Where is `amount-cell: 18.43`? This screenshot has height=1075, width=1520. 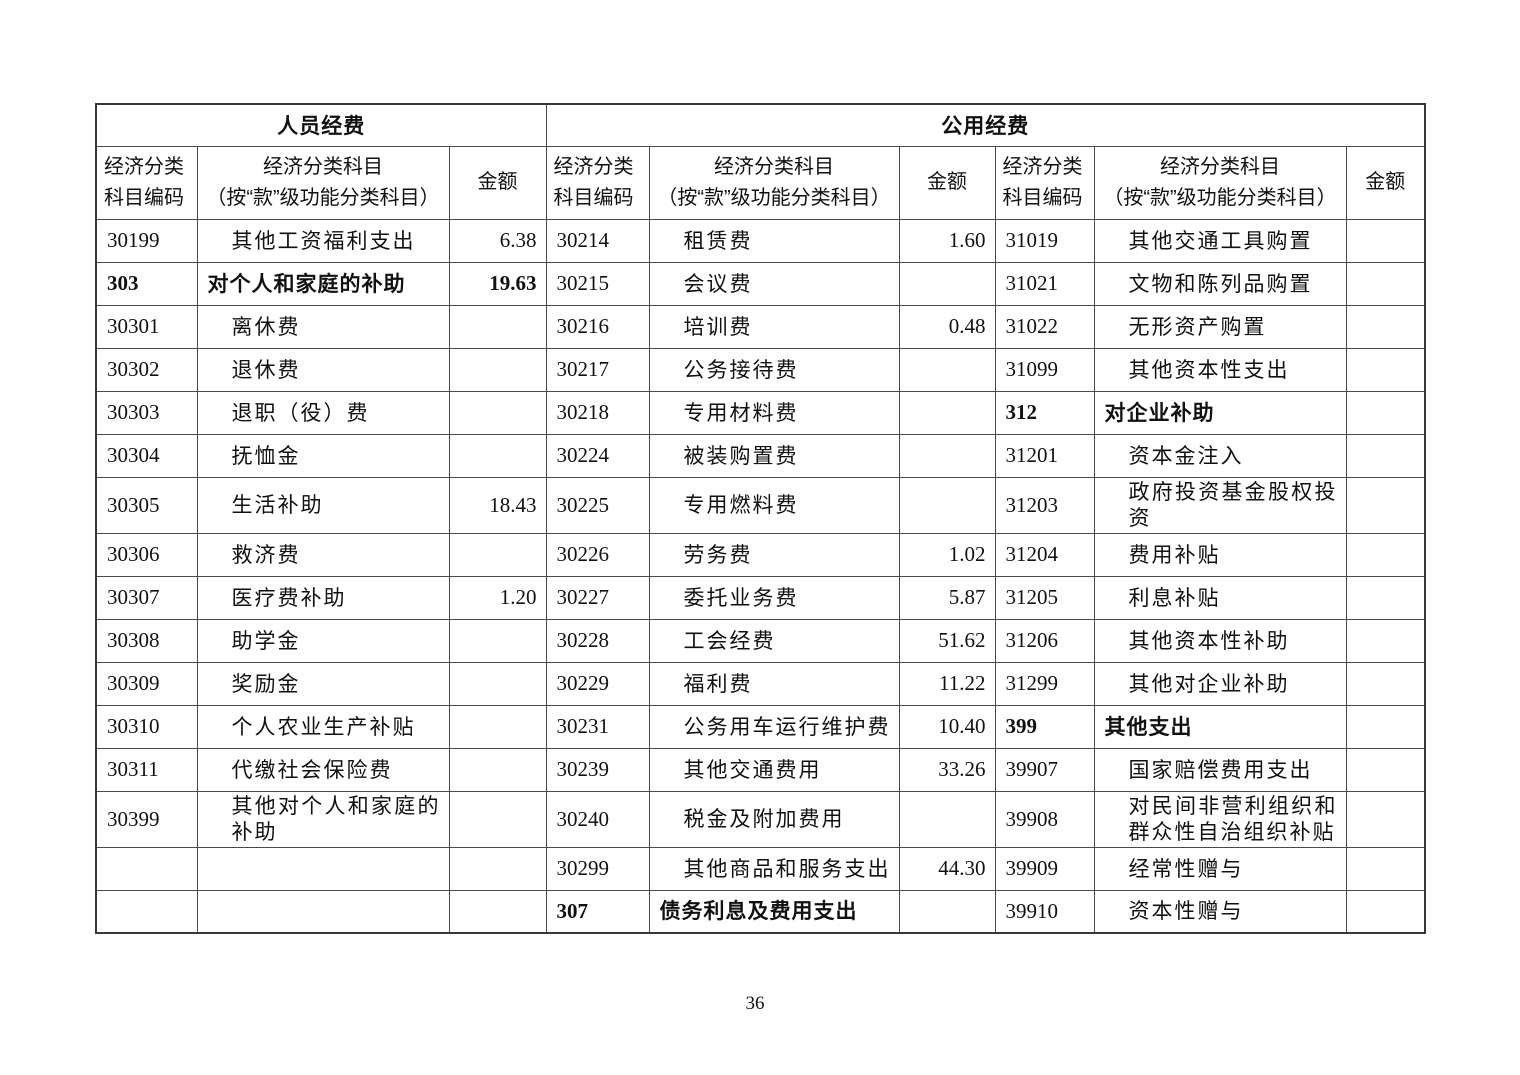 amount-cell: 18.43 is located at coordinates (497, 505).